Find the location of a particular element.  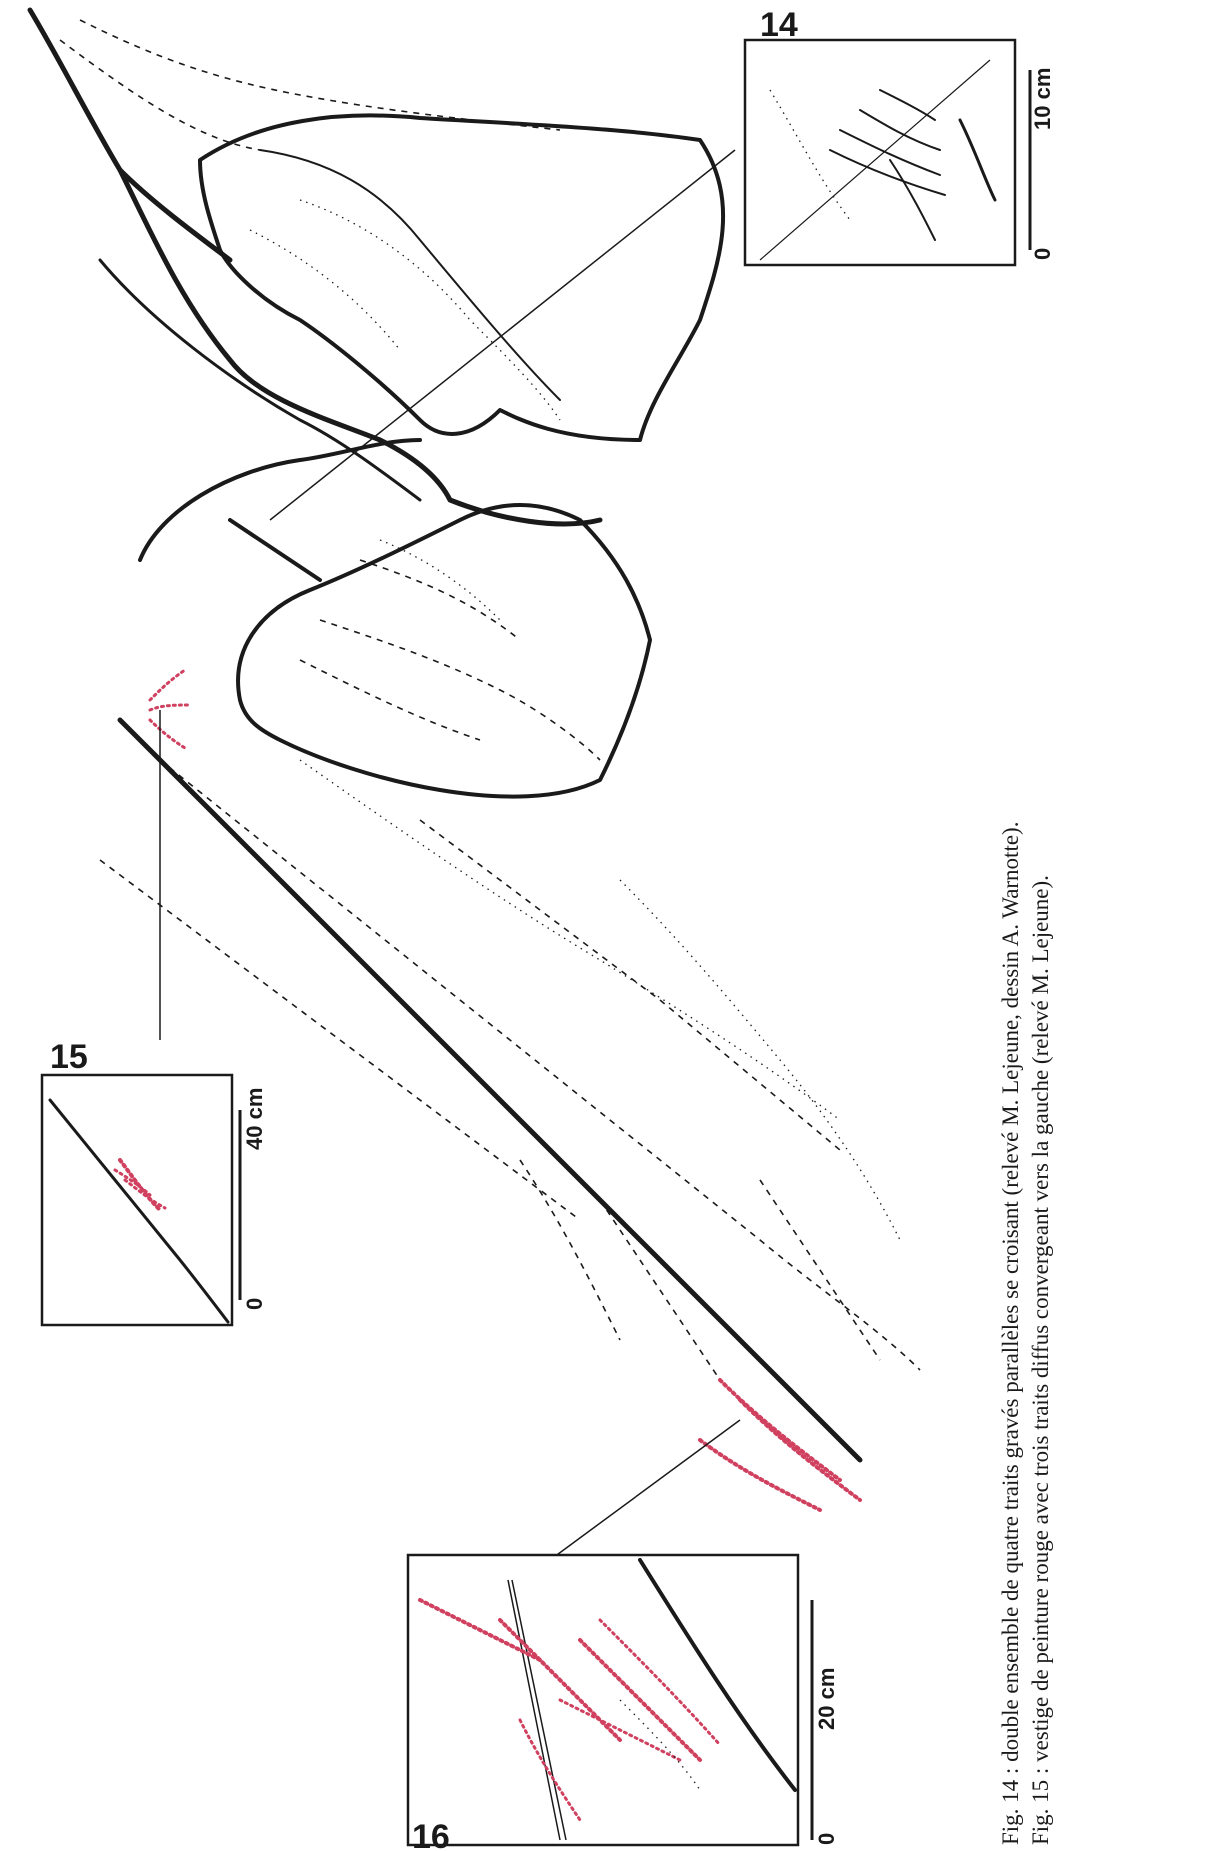

fig-15-scale-zero: 0 is located at coordinates (254, 1304).